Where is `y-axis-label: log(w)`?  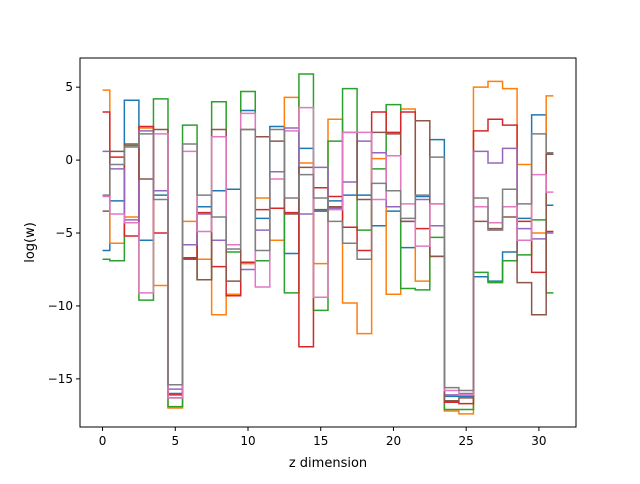 y-axis-label: log(w) is located at coordinates (30, 242).